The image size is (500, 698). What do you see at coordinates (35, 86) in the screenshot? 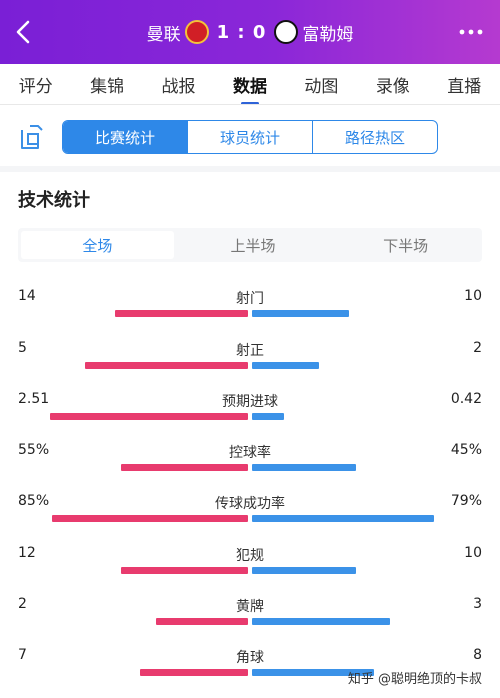
I see `tab-rating: 评分` at bounding box center [35, 86].